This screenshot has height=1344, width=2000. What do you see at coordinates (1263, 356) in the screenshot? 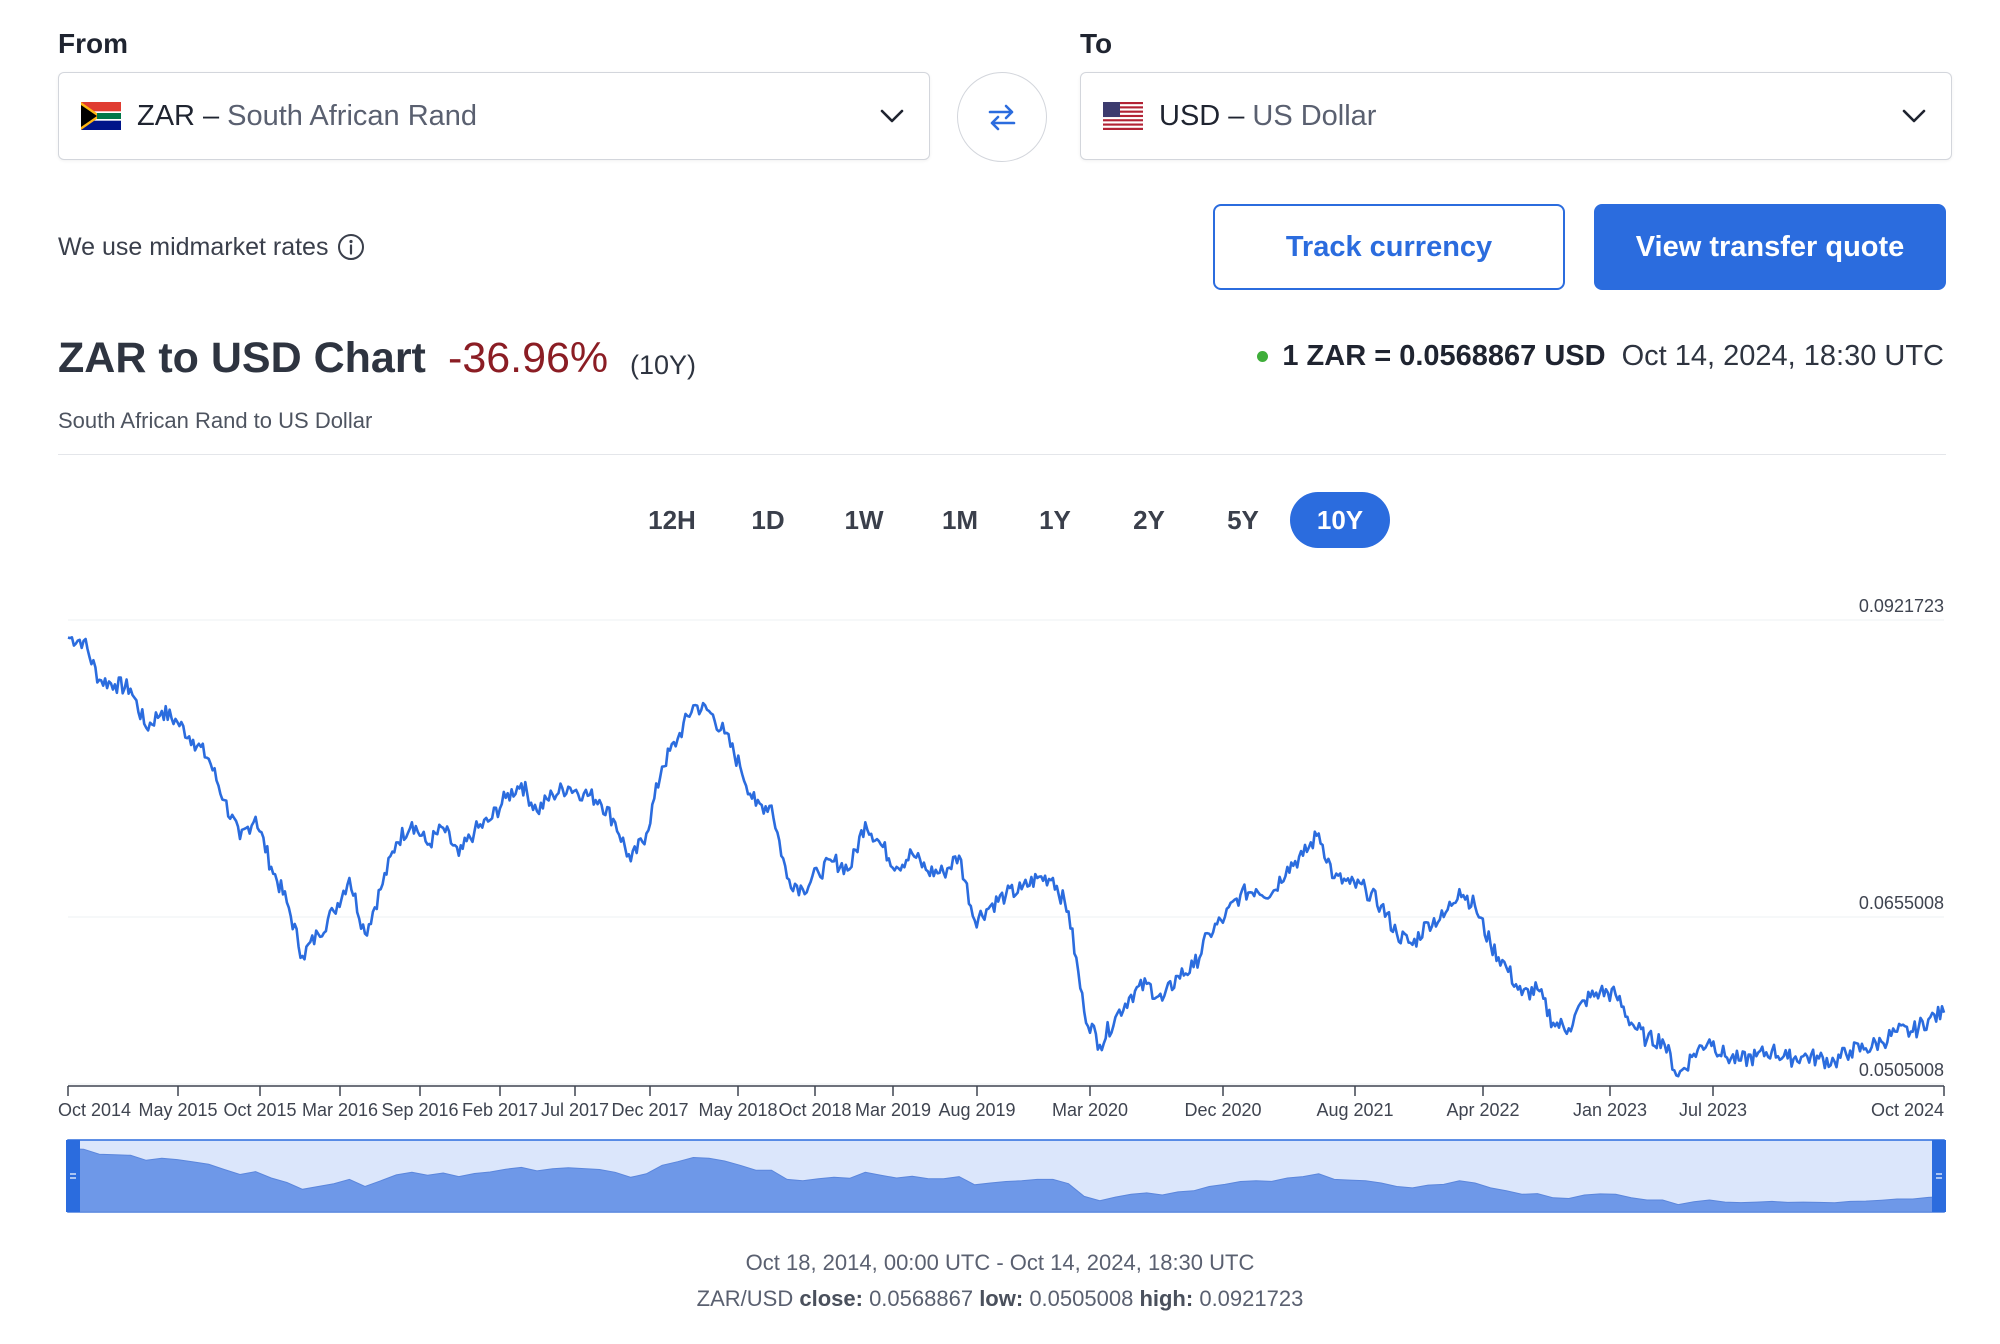
I see `live-dot-icon` at bounding box center [1263, 356].